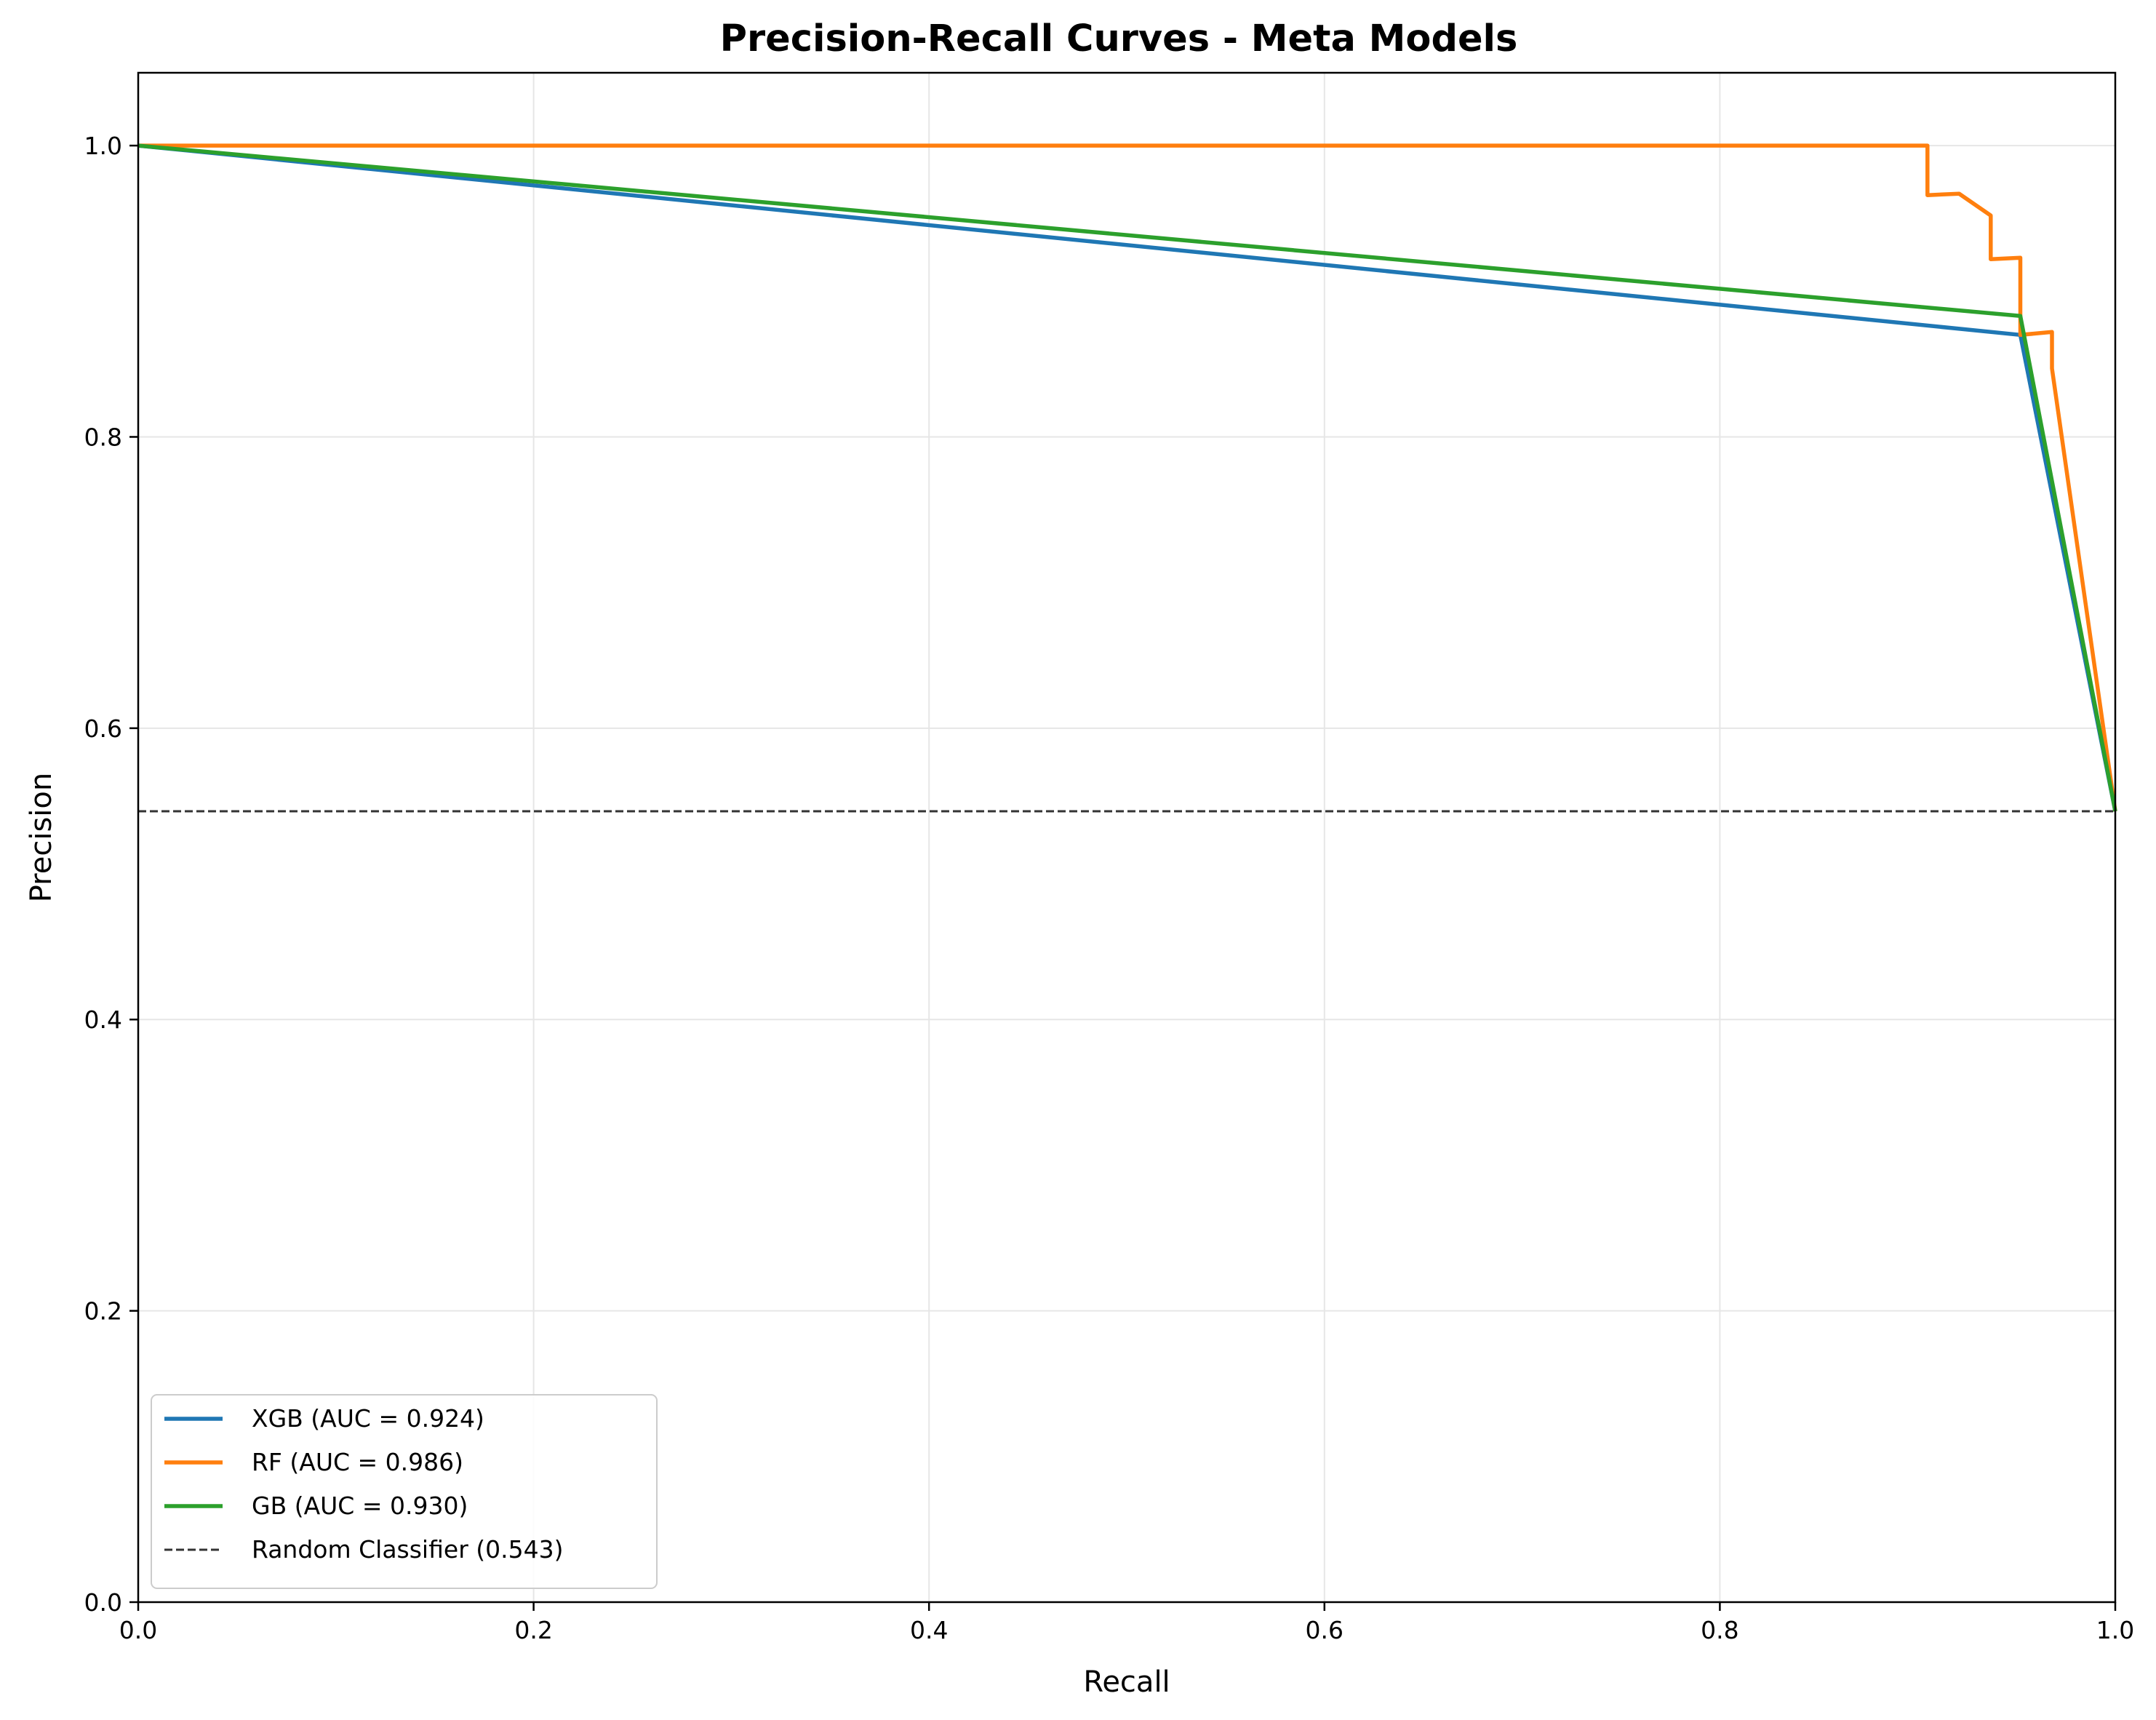 The height and width of the screenshot is (1720, 2156). What do you see at coordinates (408, 1549) in the screenshot?
I see `legend-label-3: Random Classifier (0.543)` at bounding box center [408, 1549].